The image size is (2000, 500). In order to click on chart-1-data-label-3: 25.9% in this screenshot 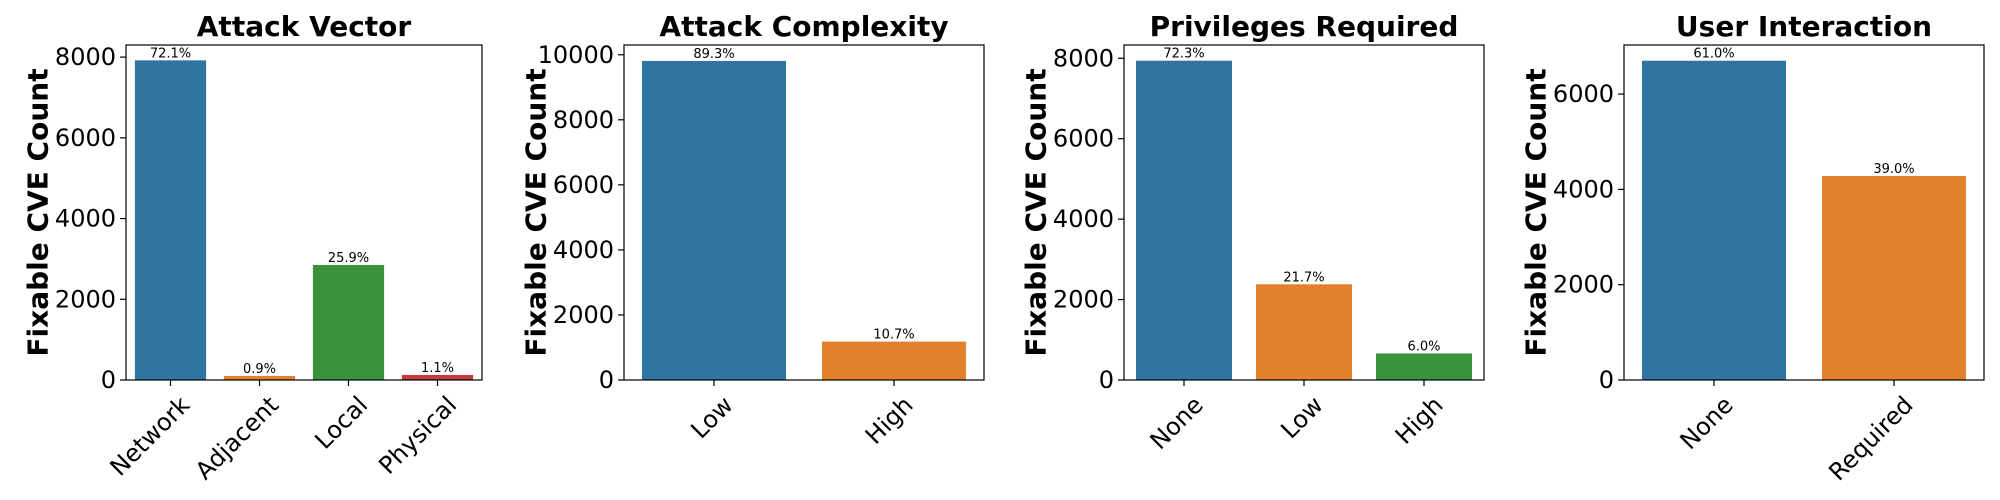, I will do `click(348, 258)`.